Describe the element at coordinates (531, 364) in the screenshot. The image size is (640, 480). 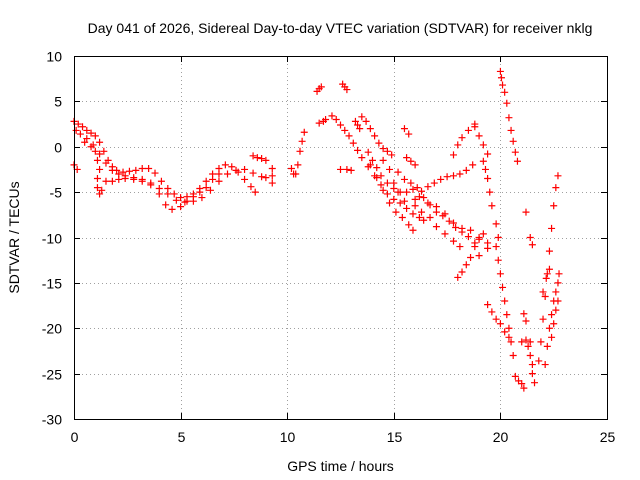
I see `series-arc39` at that location.